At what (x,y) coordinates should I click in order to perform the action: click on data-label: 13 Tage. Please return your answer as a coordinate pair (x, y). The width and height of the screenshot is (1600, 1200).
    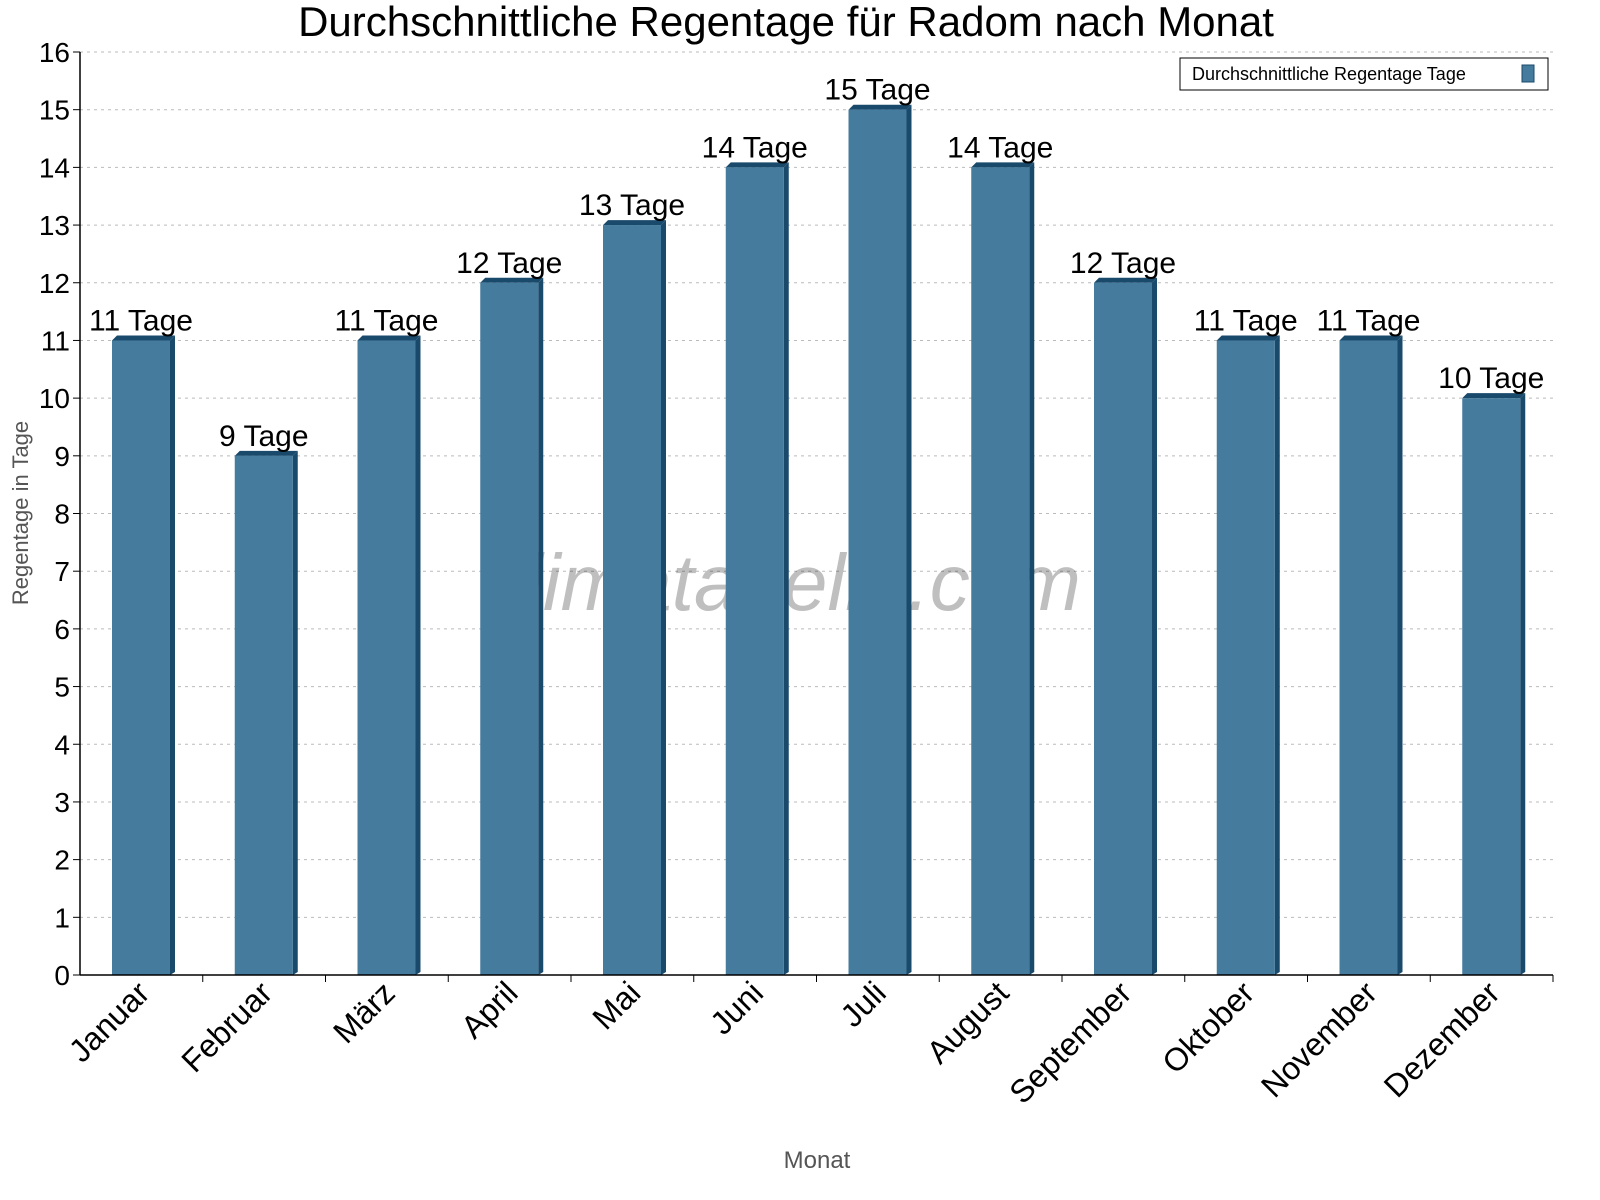
    Looking at the image, I should click on (632, 205).